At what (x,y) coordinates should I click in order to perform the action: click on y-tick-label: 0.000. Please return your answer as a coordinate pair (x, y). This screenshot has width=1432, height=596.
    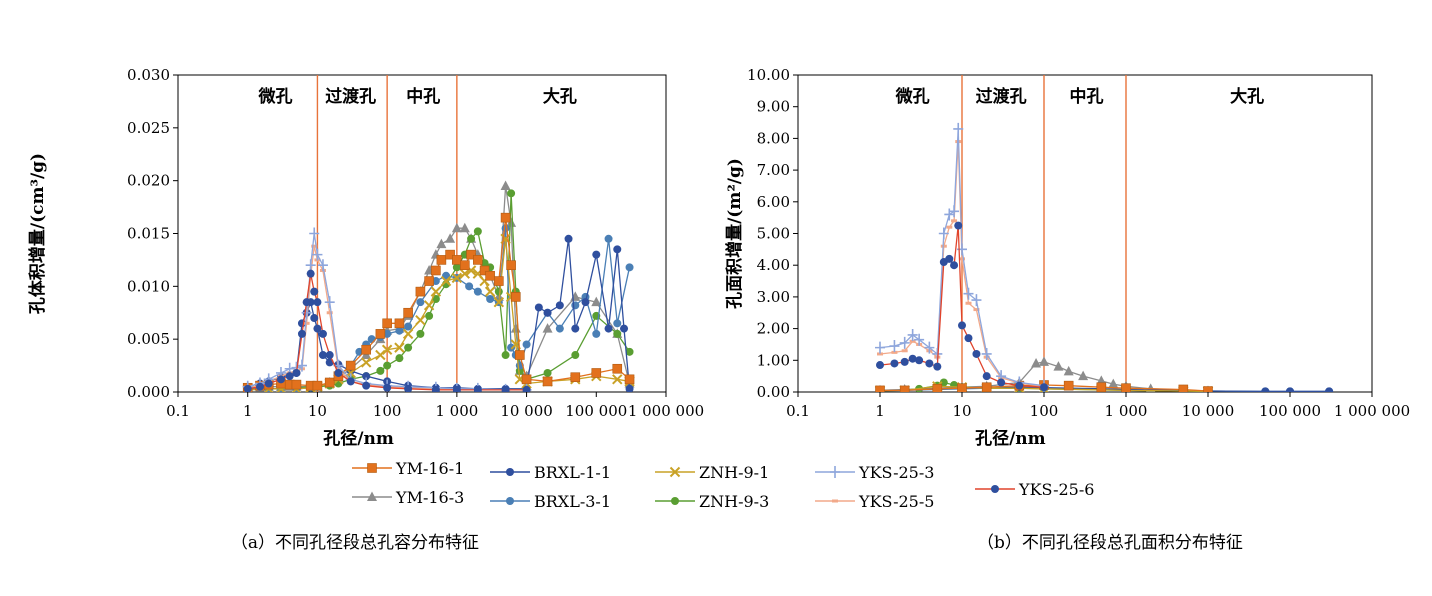
    Looking at the image, I should click on (148, 392).